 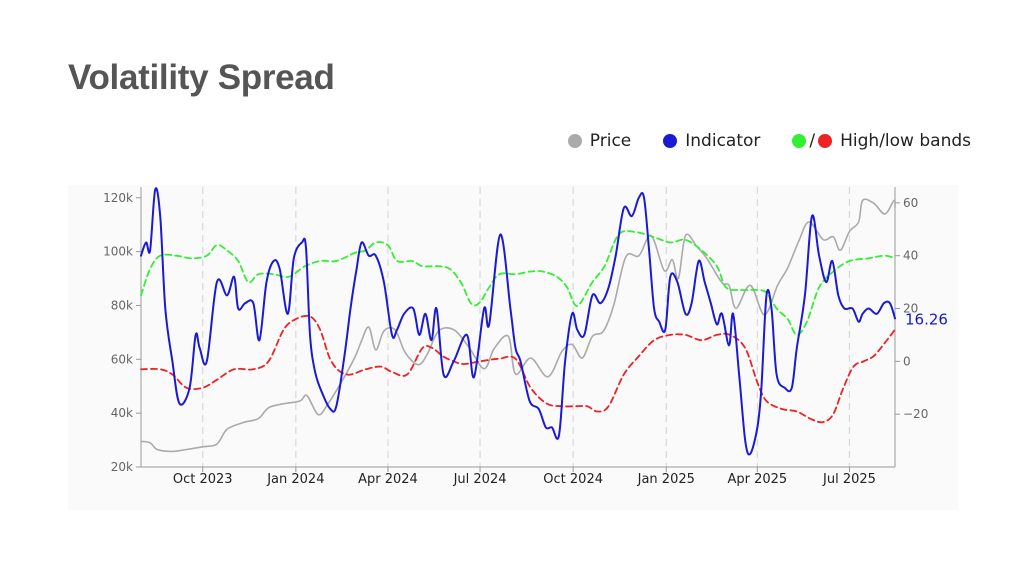 What do you see at coordinates (574, 141) in the screenshot?
I see `price-dot-icon` at bounding box center [574, 141].